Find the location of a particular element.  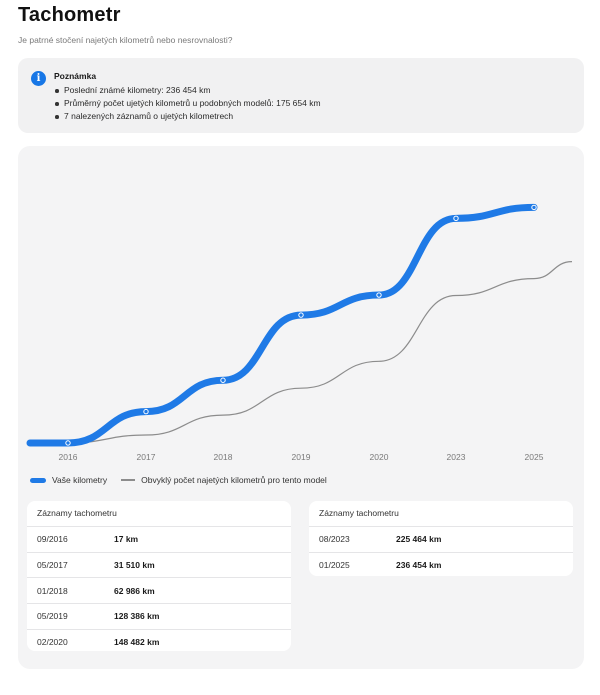

record-date: 08/2023 is located at coordinates (334, 539).